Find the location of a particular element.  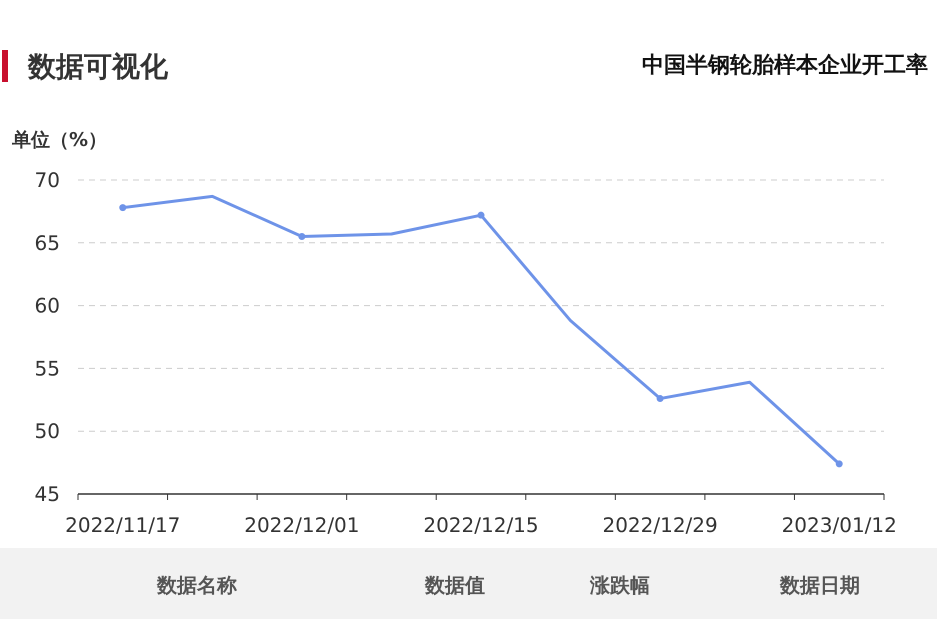

text: 数据名称 is located at coordinates (196, 585).